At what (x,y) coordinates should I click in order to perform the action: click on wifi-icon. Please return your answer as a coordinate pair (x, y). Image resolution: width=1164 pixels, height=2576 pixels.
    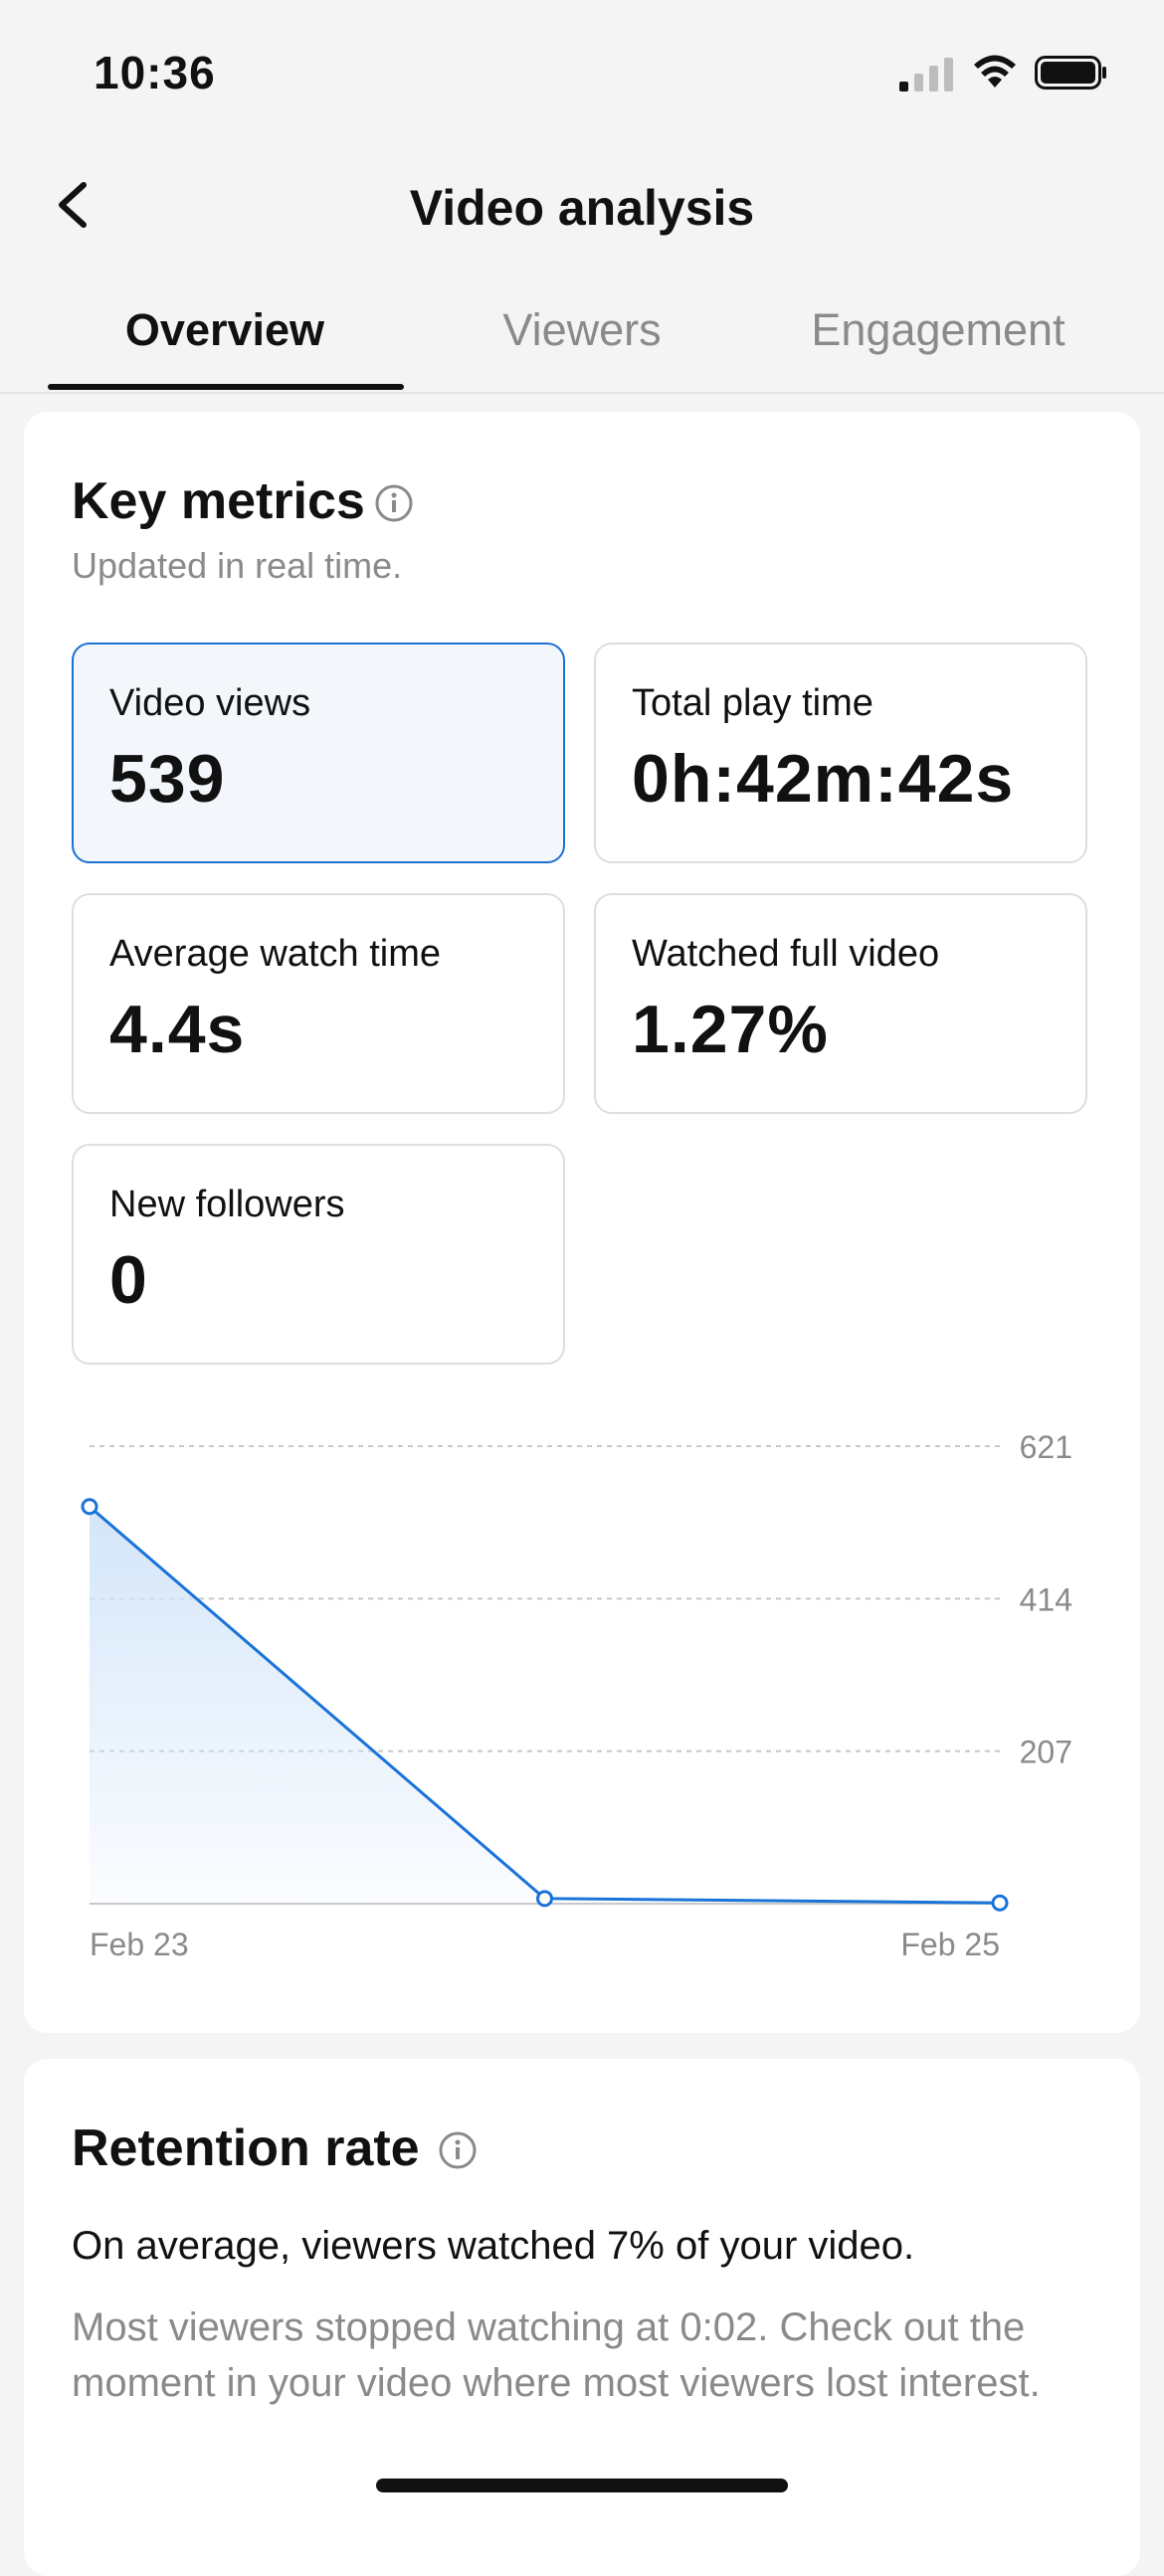
    Looking at the image, I should click on (995, 71).